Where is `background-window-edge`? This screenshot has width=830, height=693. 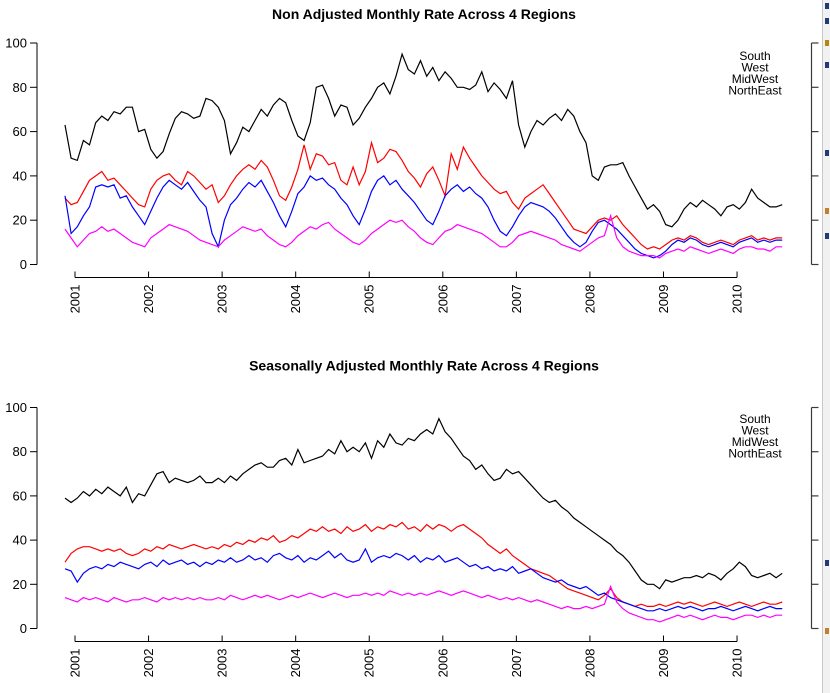
background-window-edge is located at coordinates (826, 346).